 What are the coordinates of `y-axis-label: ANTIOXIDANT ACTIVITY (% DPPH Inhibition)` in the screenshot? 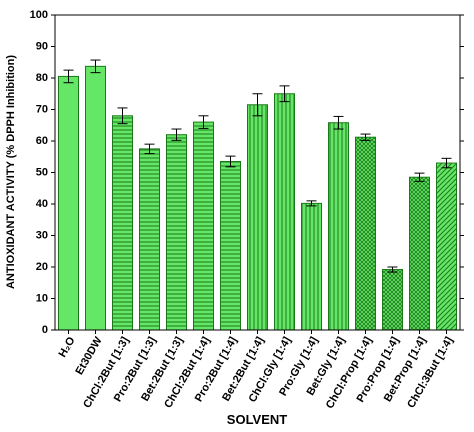 It's located at (11, 172).